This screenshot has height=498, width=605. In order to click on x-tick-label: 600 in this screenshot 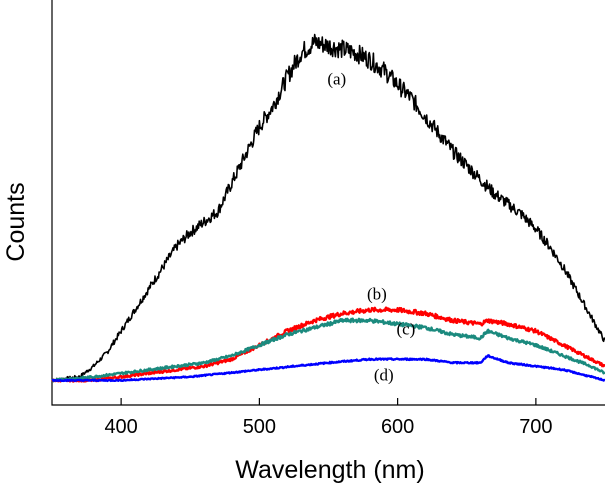, I will do `click(397, 427)`.